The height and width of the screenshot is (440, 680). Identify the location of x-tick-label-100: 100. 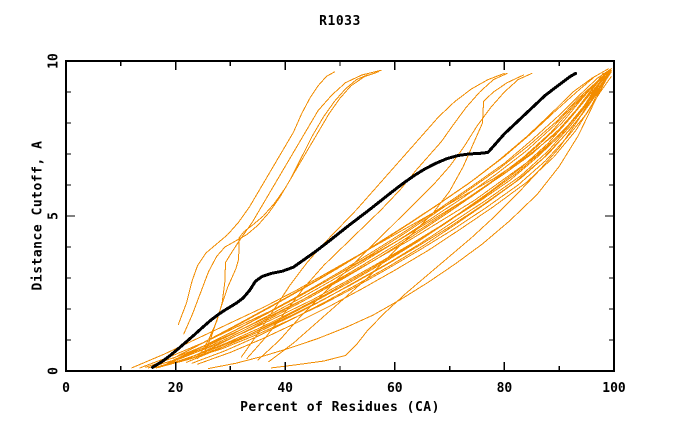
(614, 388).